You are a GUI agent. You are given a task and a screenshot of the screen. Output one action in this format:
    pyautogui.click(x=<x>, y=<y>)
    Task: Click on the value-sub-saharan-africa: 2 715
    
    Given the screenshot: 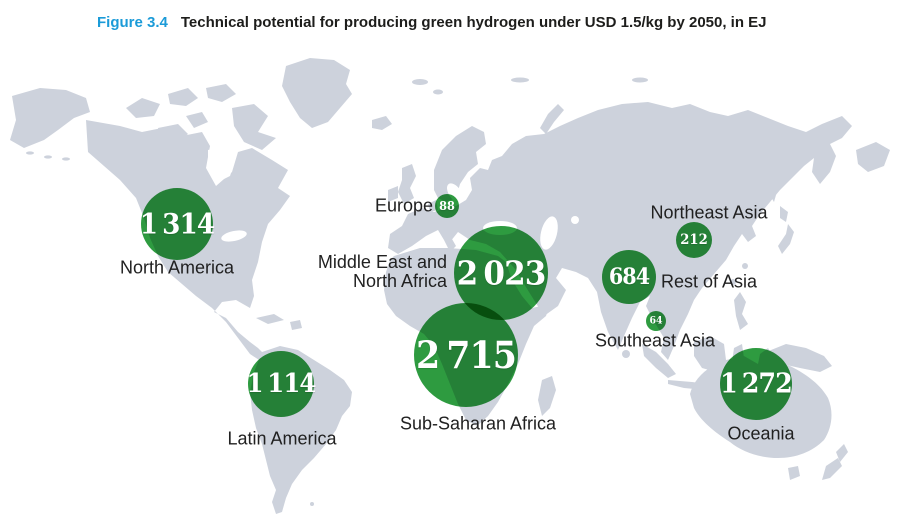 What is the action you would take?
    pyautogui.click(x=466, y=355)
    